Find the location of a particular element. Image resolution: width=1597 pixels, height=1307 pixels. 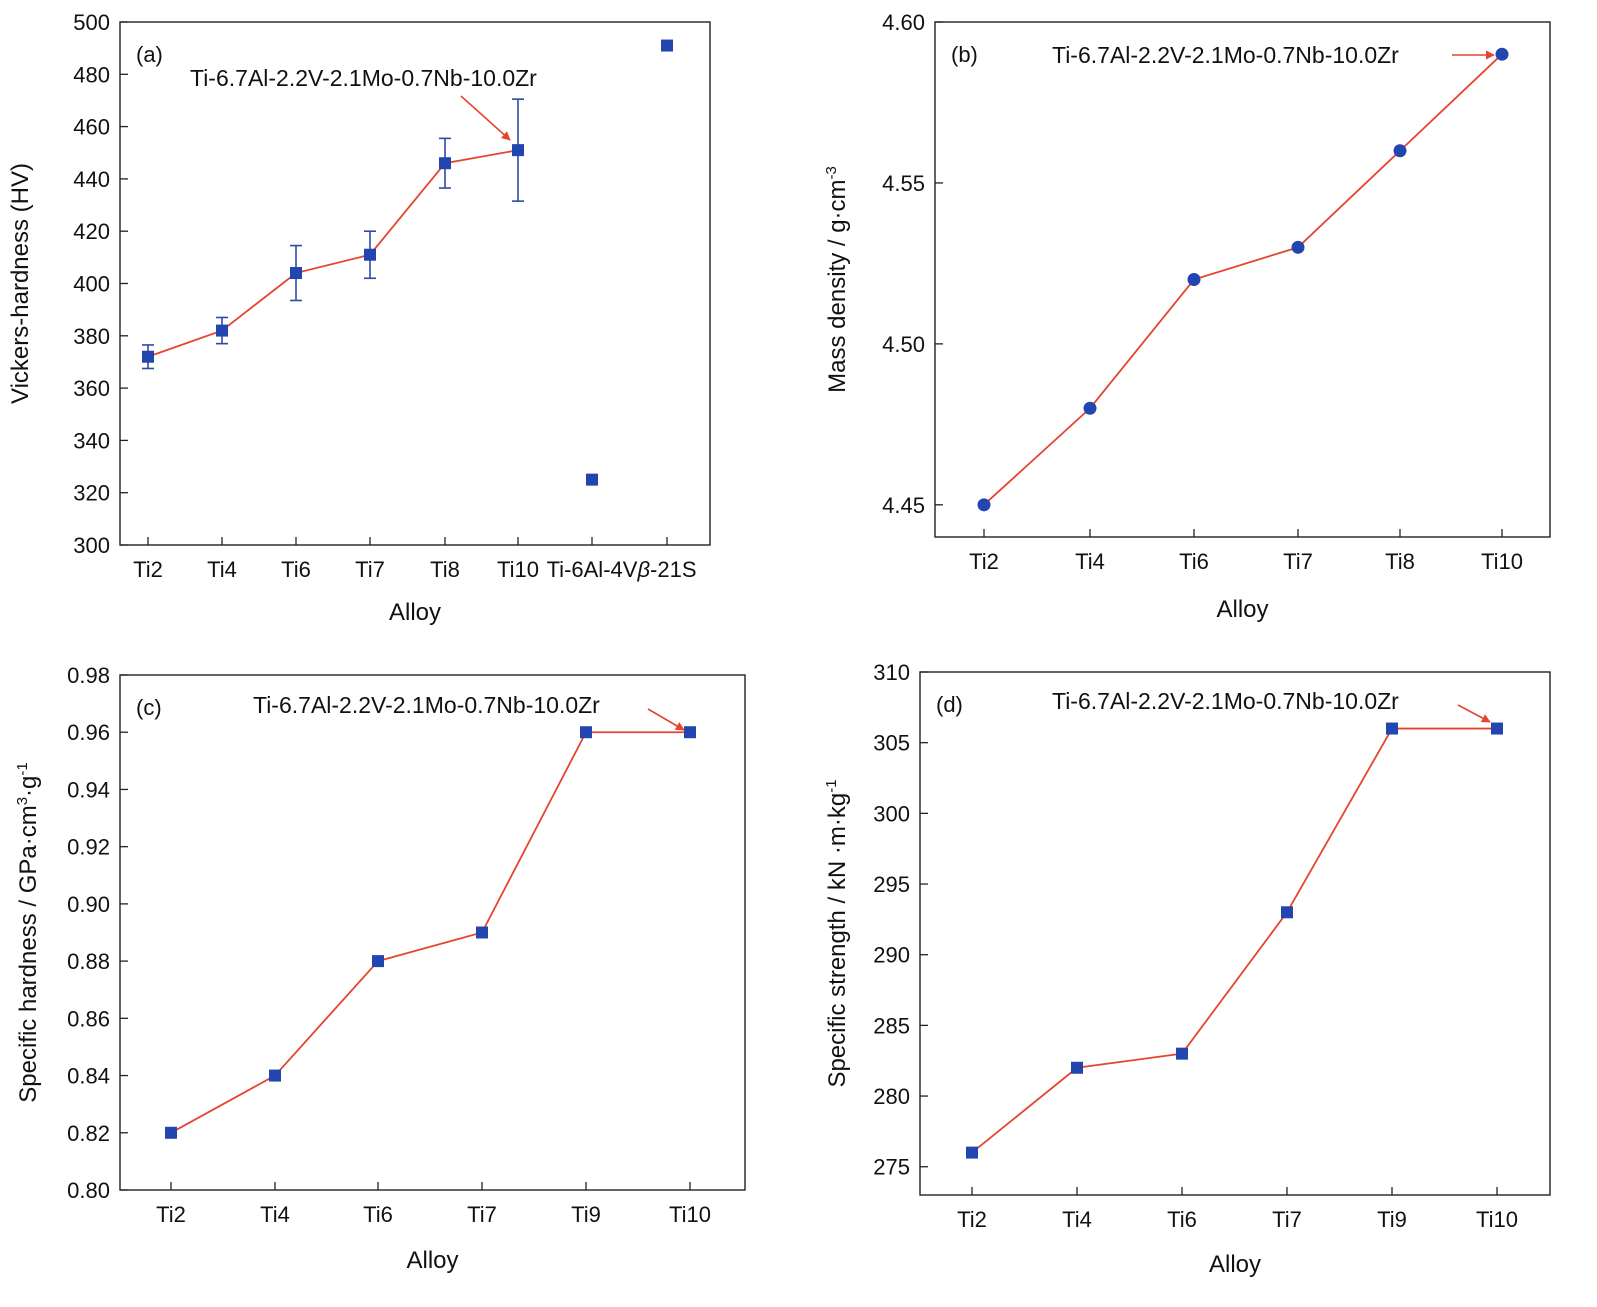

x-tick-label: Ti-6Al-4V is located at coordinates (592, 569).